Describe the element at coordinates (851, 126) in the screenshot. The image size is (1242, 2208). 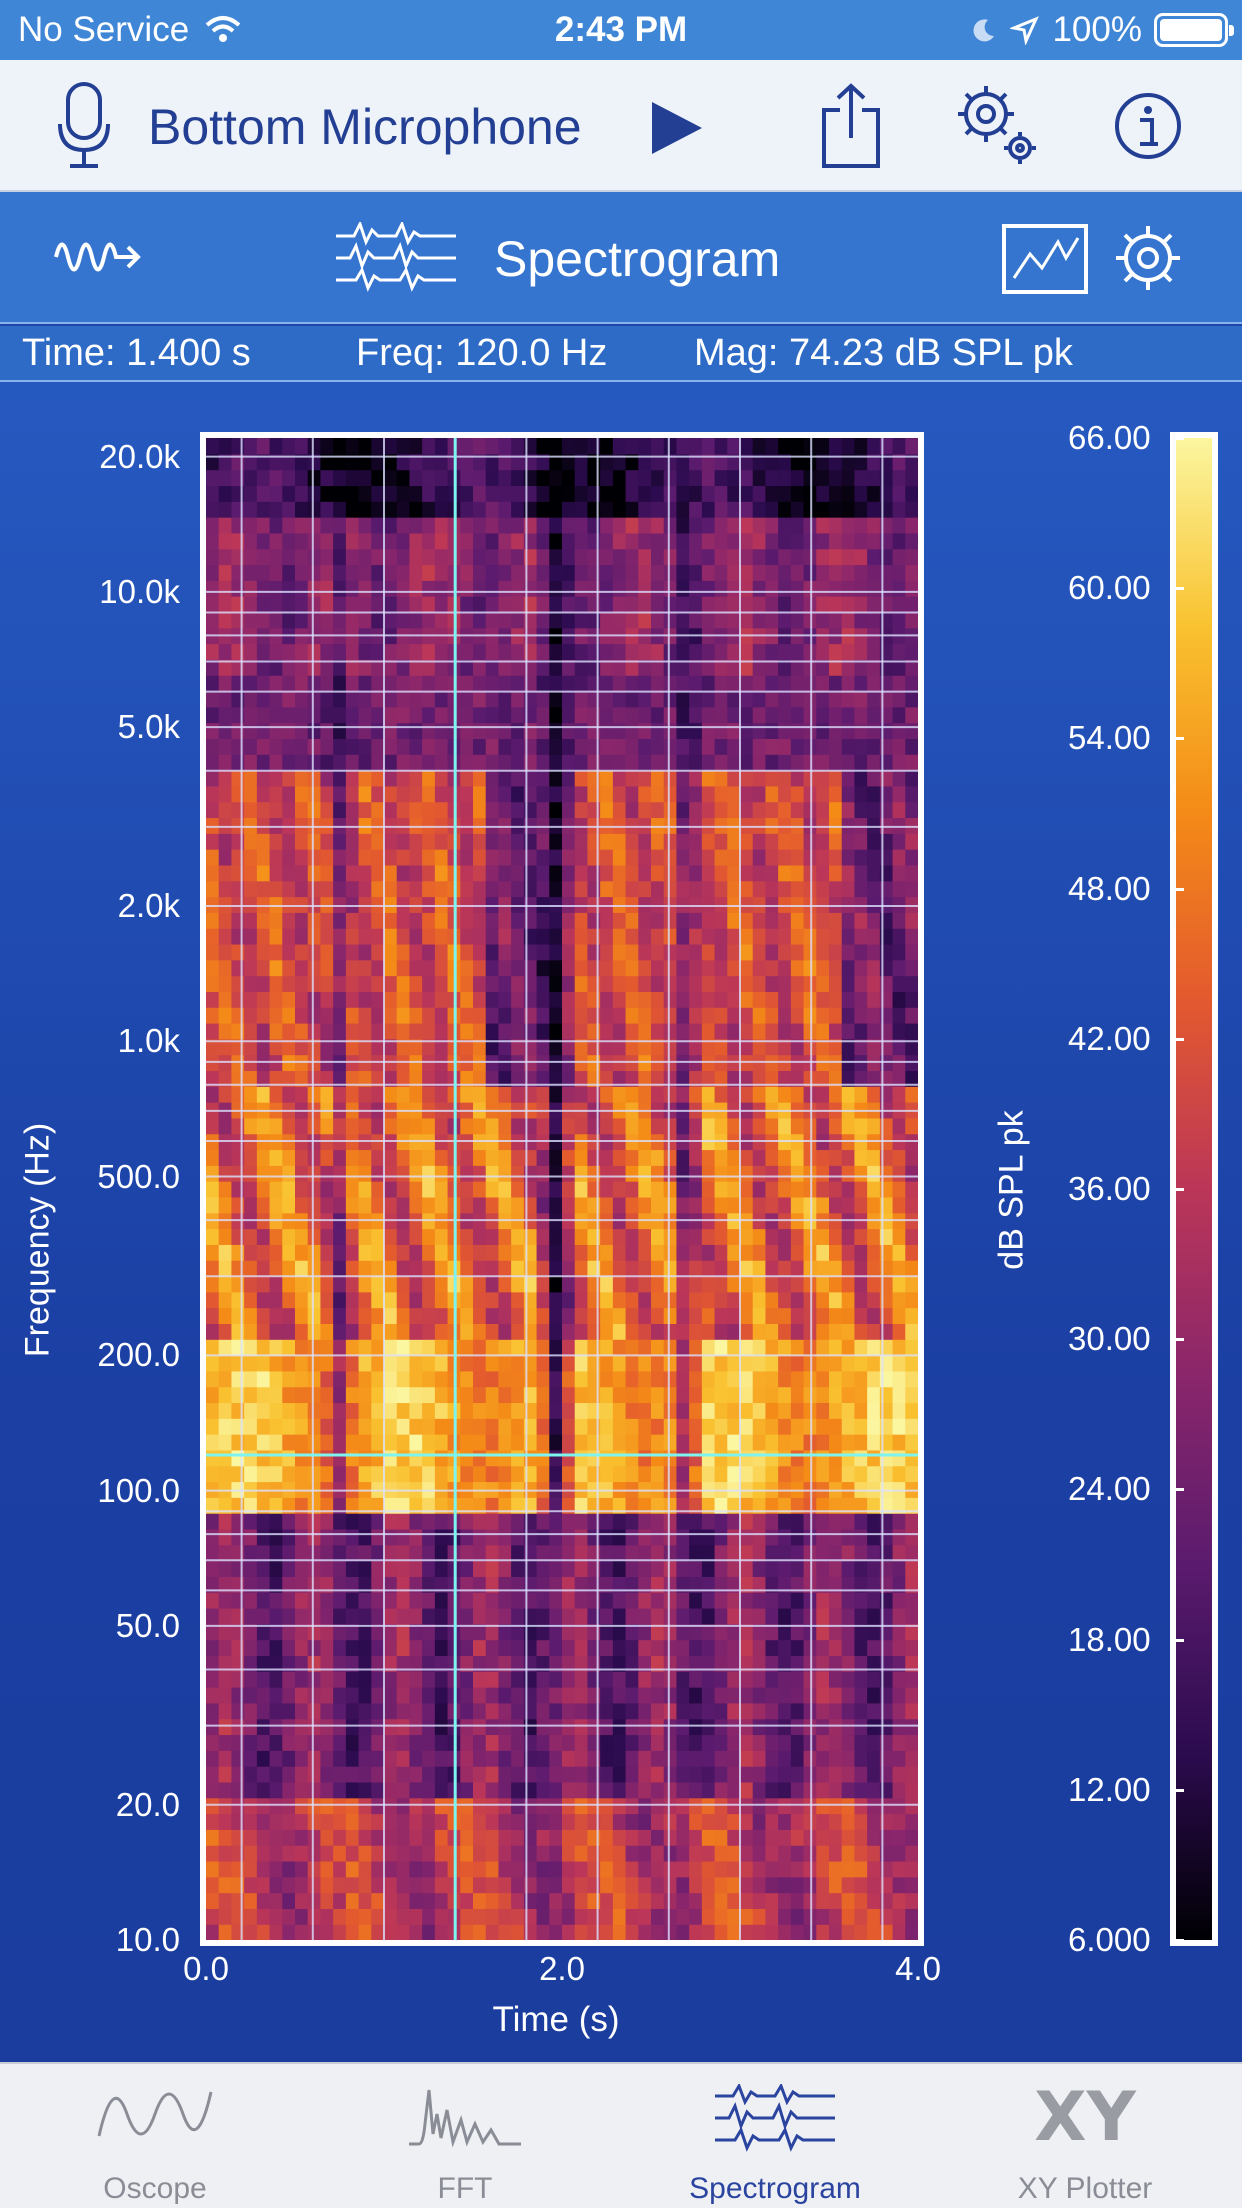
I see `share-icon` at that location.